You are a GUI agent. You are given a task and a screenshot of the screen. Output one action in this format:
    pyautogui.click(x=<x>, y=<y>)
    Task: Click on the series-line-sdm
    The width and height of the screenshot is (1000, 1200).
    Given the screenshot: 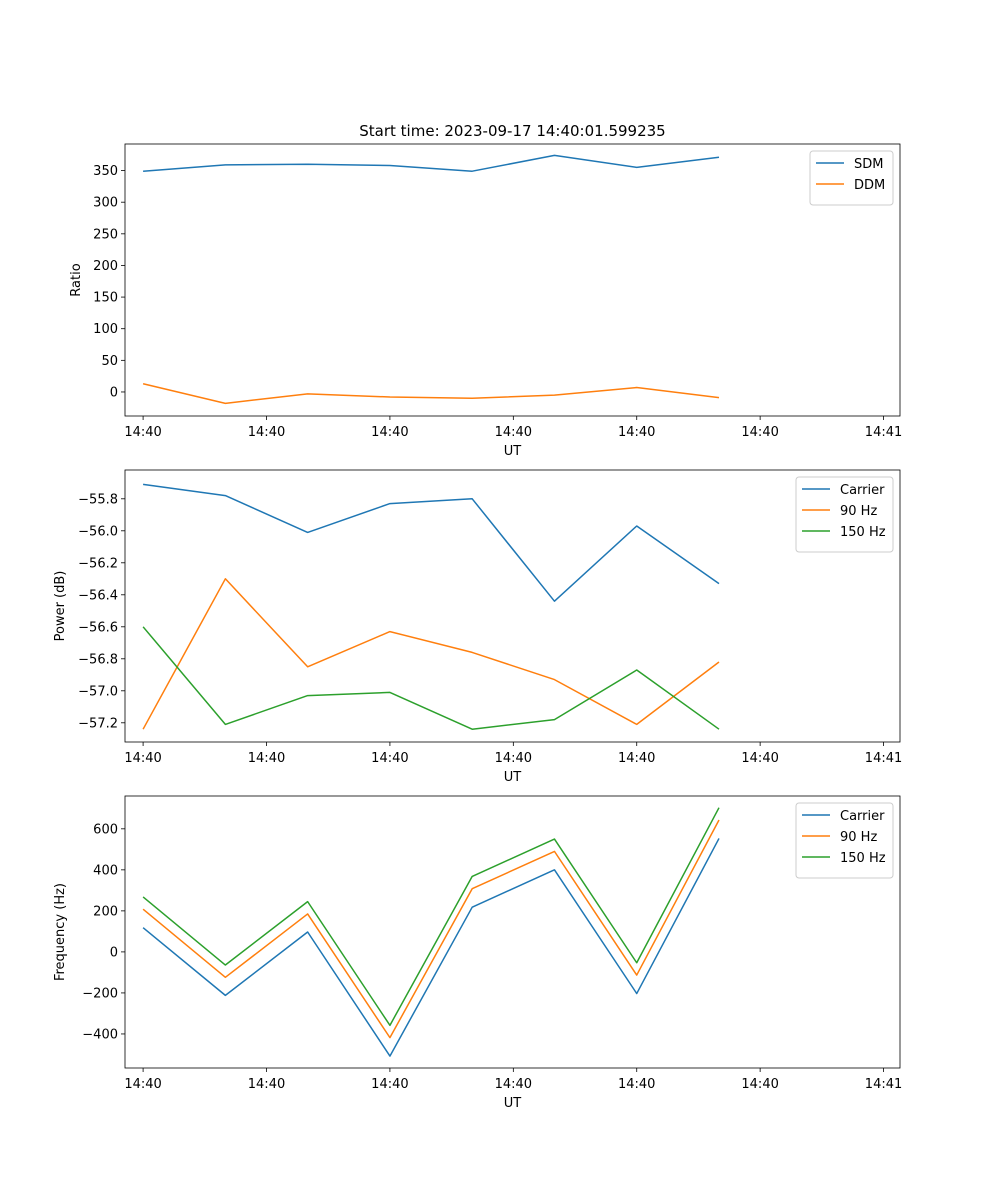 What is the action you would take?
    pyautogui.click(x=431, y=163)
    